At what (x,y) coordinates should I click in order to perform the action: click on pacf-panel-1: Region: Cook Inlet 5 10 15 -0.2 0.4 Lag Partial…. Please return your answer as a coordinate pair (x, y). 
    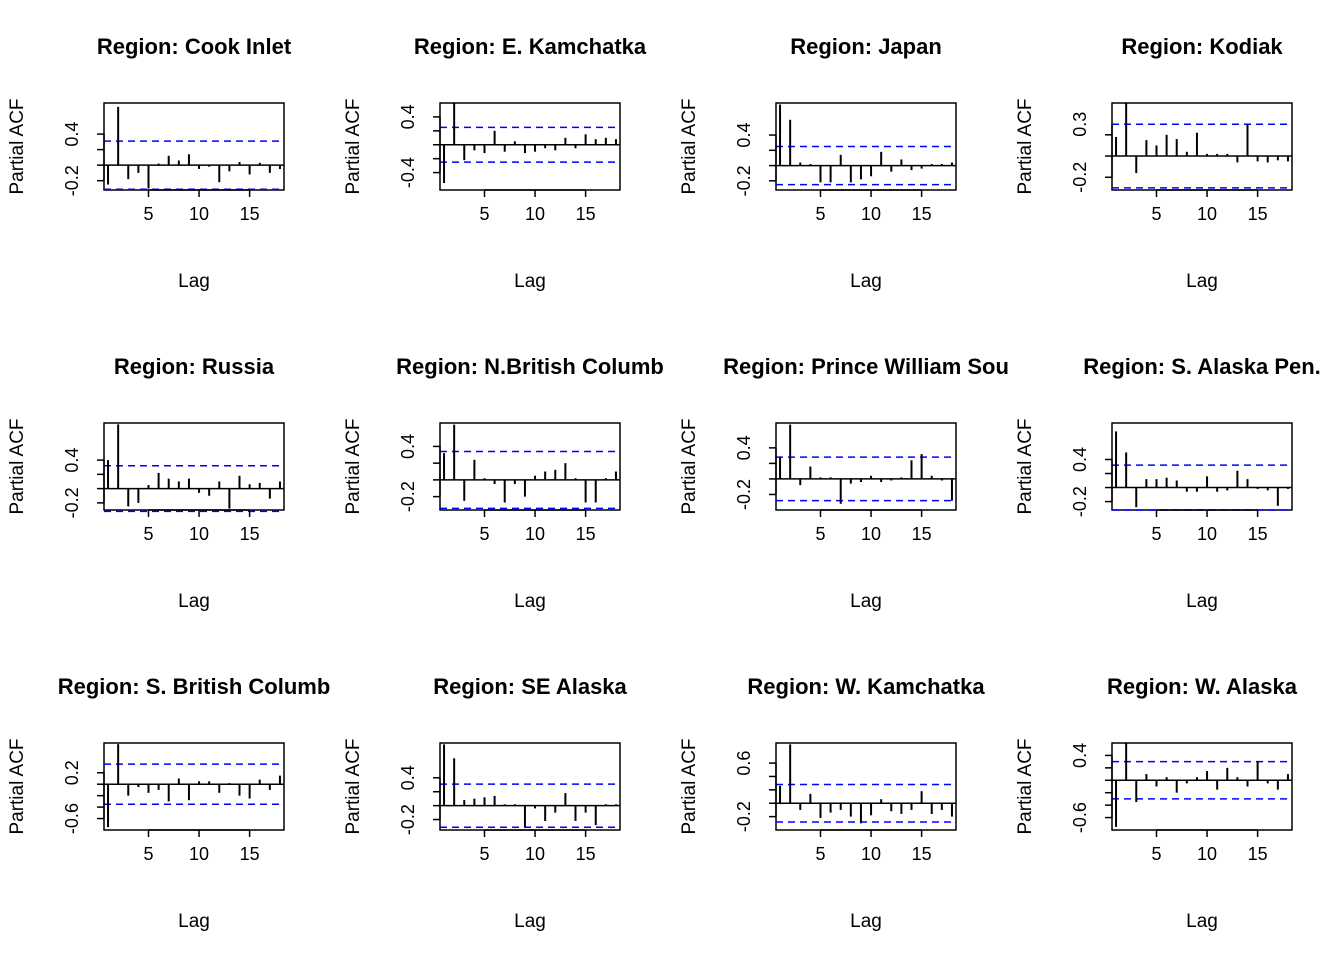
    Looking at the image, I should click on (149, 163).